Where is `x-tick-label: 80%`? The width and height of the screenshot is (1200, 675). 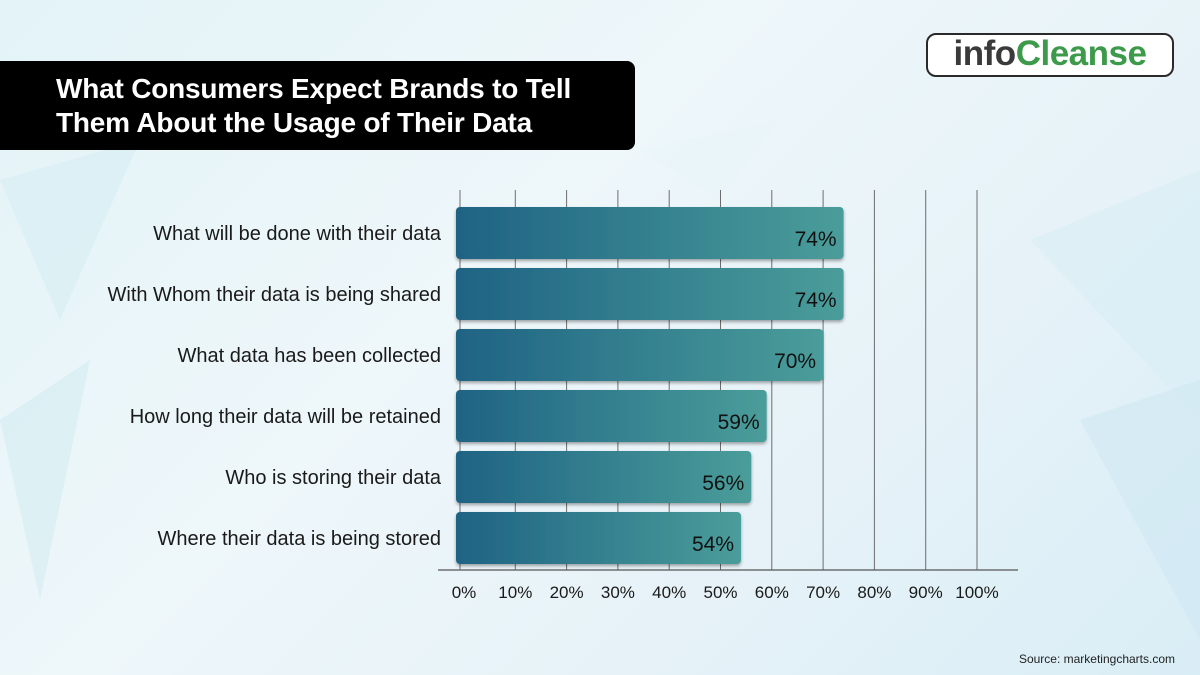 x-tick-label: 80% is located at coordinates (874, 592).